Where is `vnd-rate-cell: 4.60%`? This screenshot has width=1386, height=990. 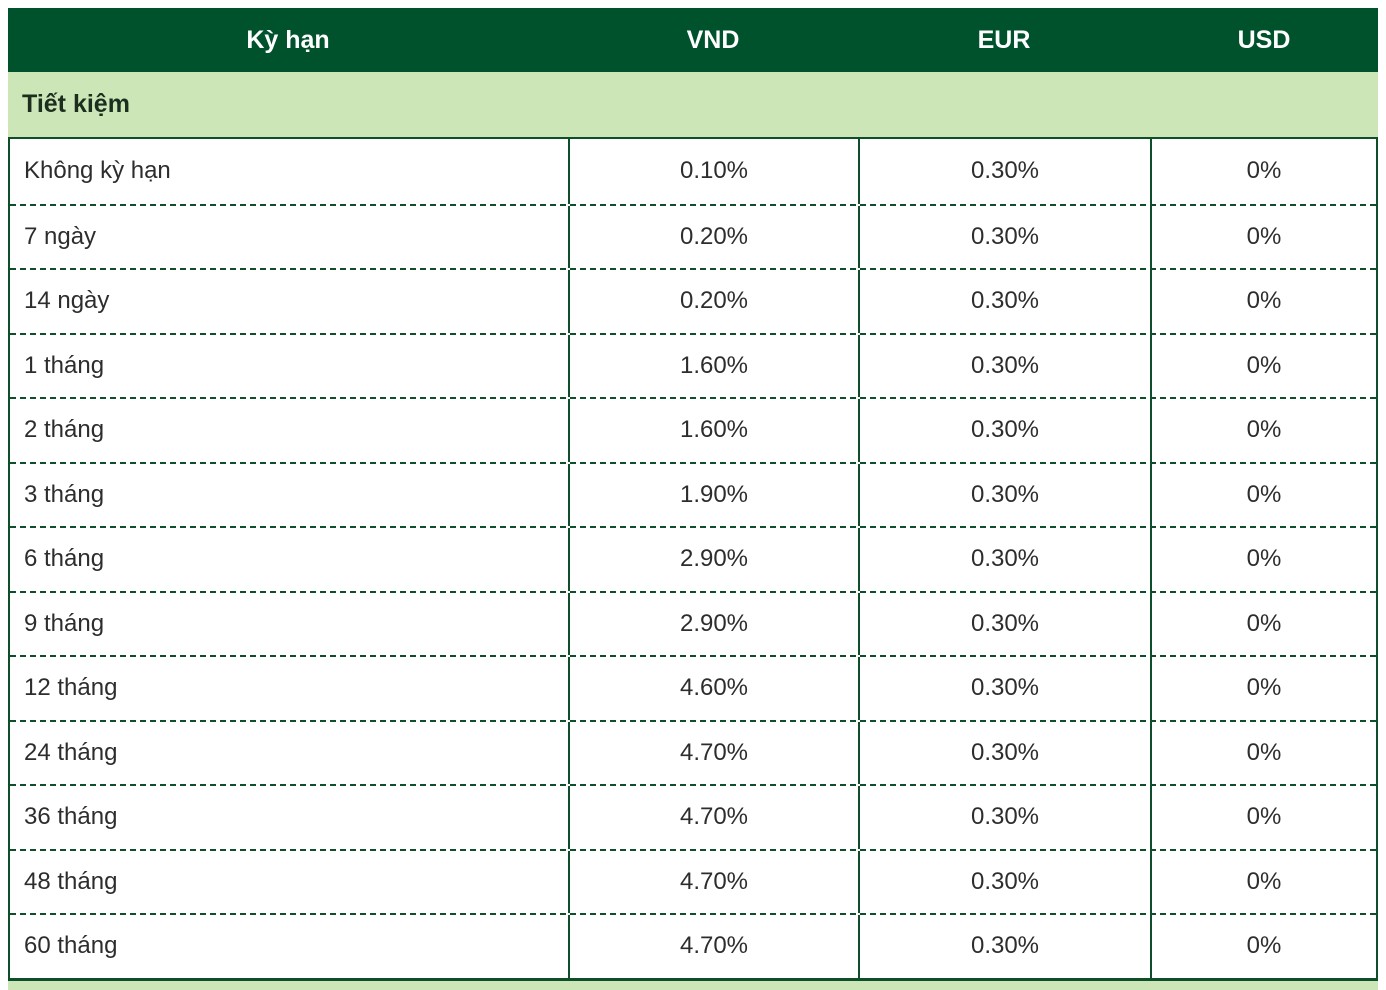 vnd-rate-cell: 4.60% is located at coordinates (713, 688).